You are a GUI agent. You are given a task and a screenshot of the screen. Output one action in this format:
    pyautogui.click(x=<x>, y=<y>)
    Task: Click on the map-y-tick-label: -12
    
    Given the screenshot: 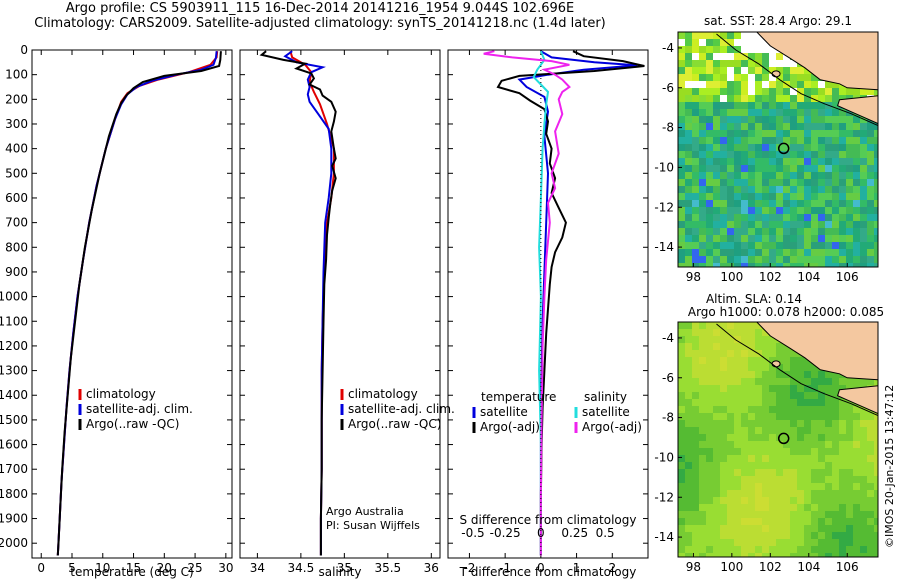 What is the action you would take?
    pyautogui.click(x=664, y=497)
    